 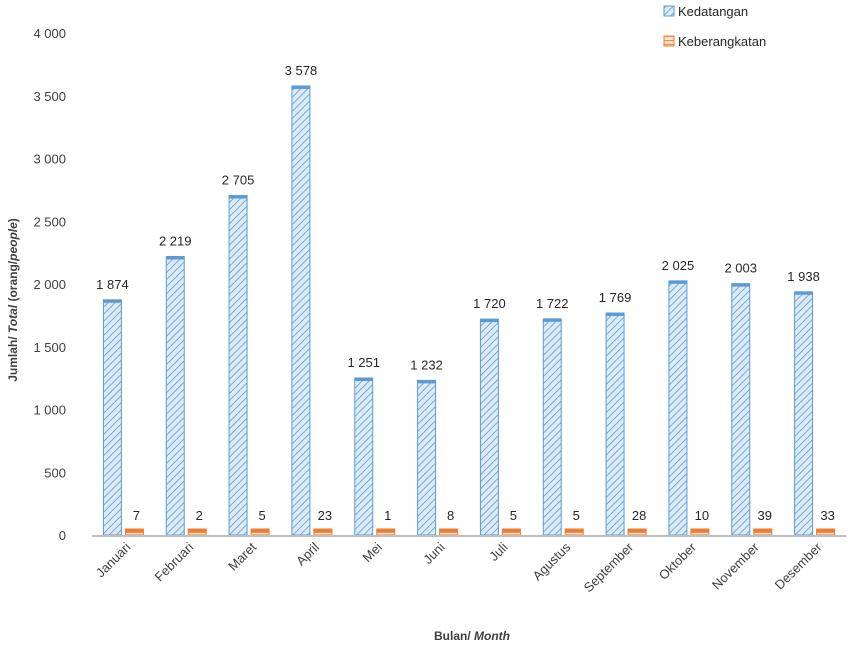 What do you see at coordinates (804, 413) in the screenshot?
I see `bar-kedatangan-desember` at bounding box center [804, 413].